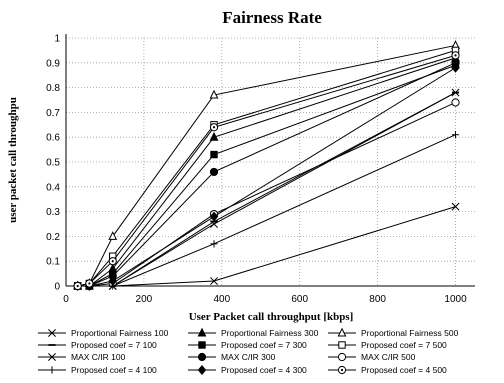  Describe the element at coordinates (221, 299) in the screenshot. I see `x-tick-label: 400` at that location.